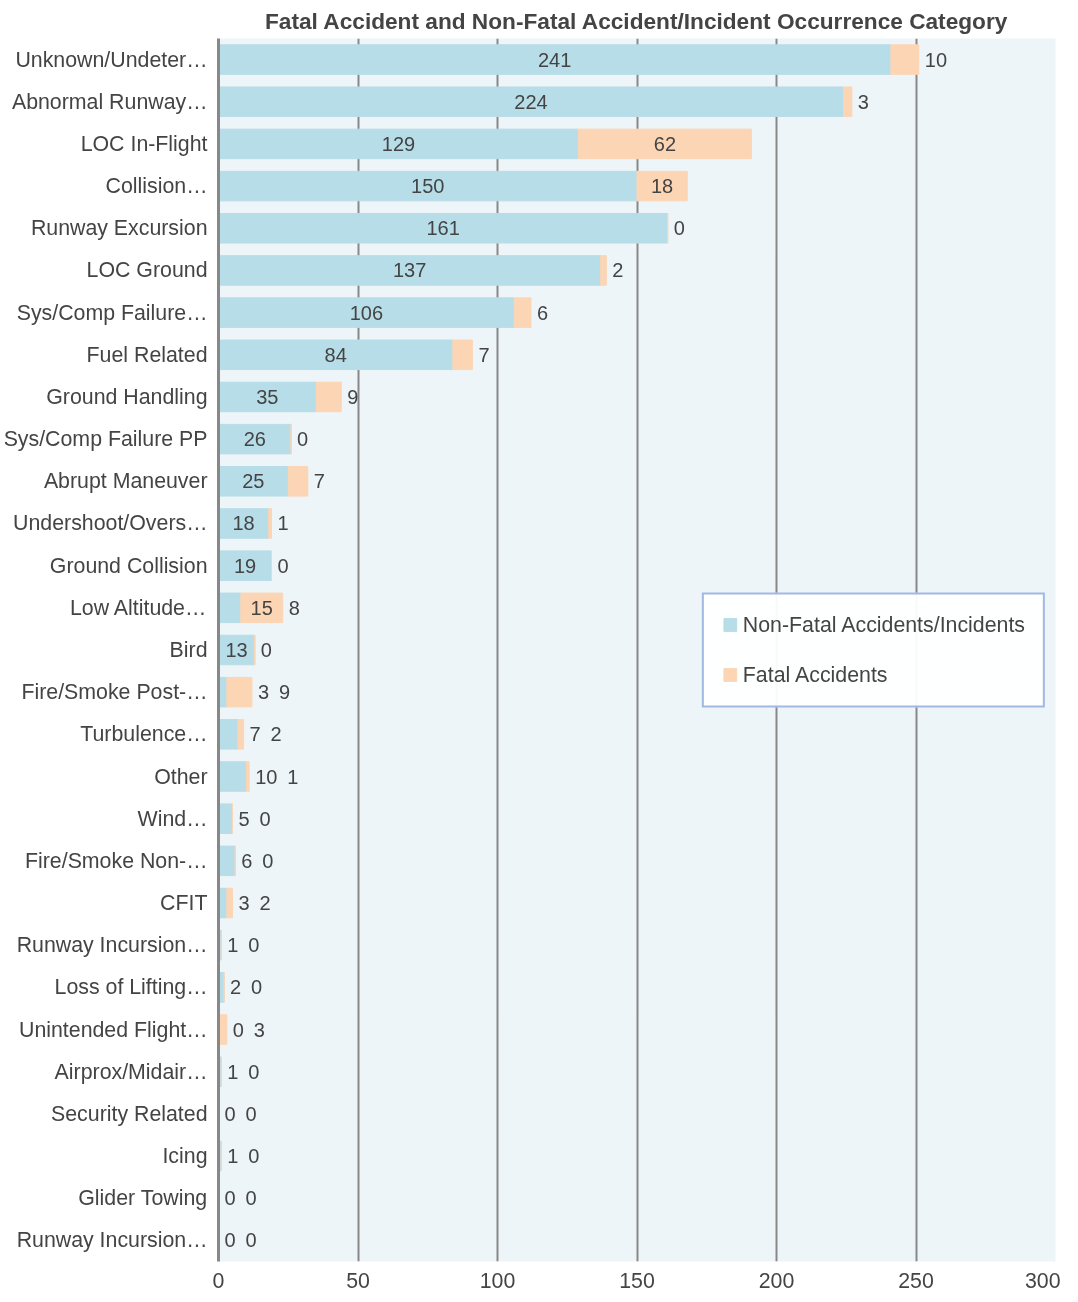  What do you see at coordinates (636, 20) in the screenshot?
I see `chart-title: Fatal Accident and Non-Fatal Accident/Incident Occurrence Category` at bounding box center [636, 20].